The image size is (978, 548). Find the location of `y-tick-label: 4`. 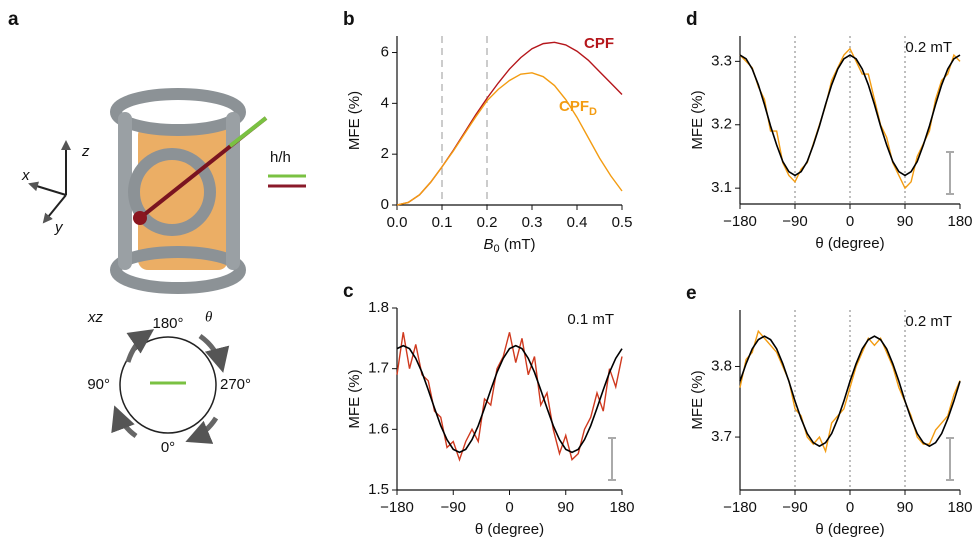

y-tick-label: 4 is located at coordinates (385, 102).